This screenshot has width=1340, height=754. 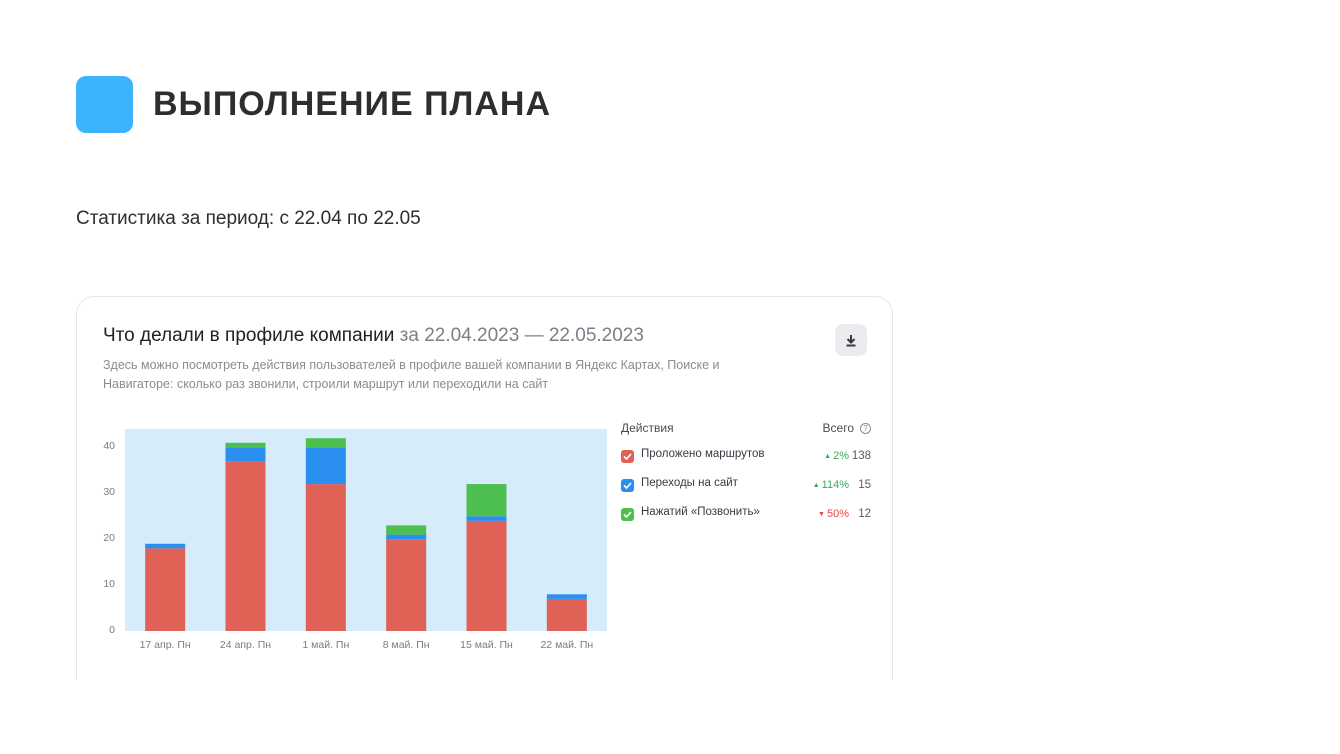 What do you see at coordinates (647, 428) in the screenshot?
I see `legend-actions-header: Действия` at bounding box center [647, 428].